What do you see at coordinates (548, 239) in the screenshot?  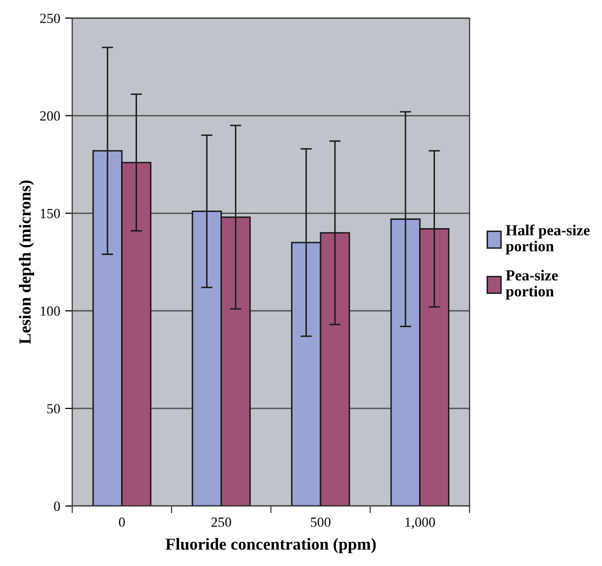 I see `legend-label: Half pea-size portion` at bounding box center [548, 239].